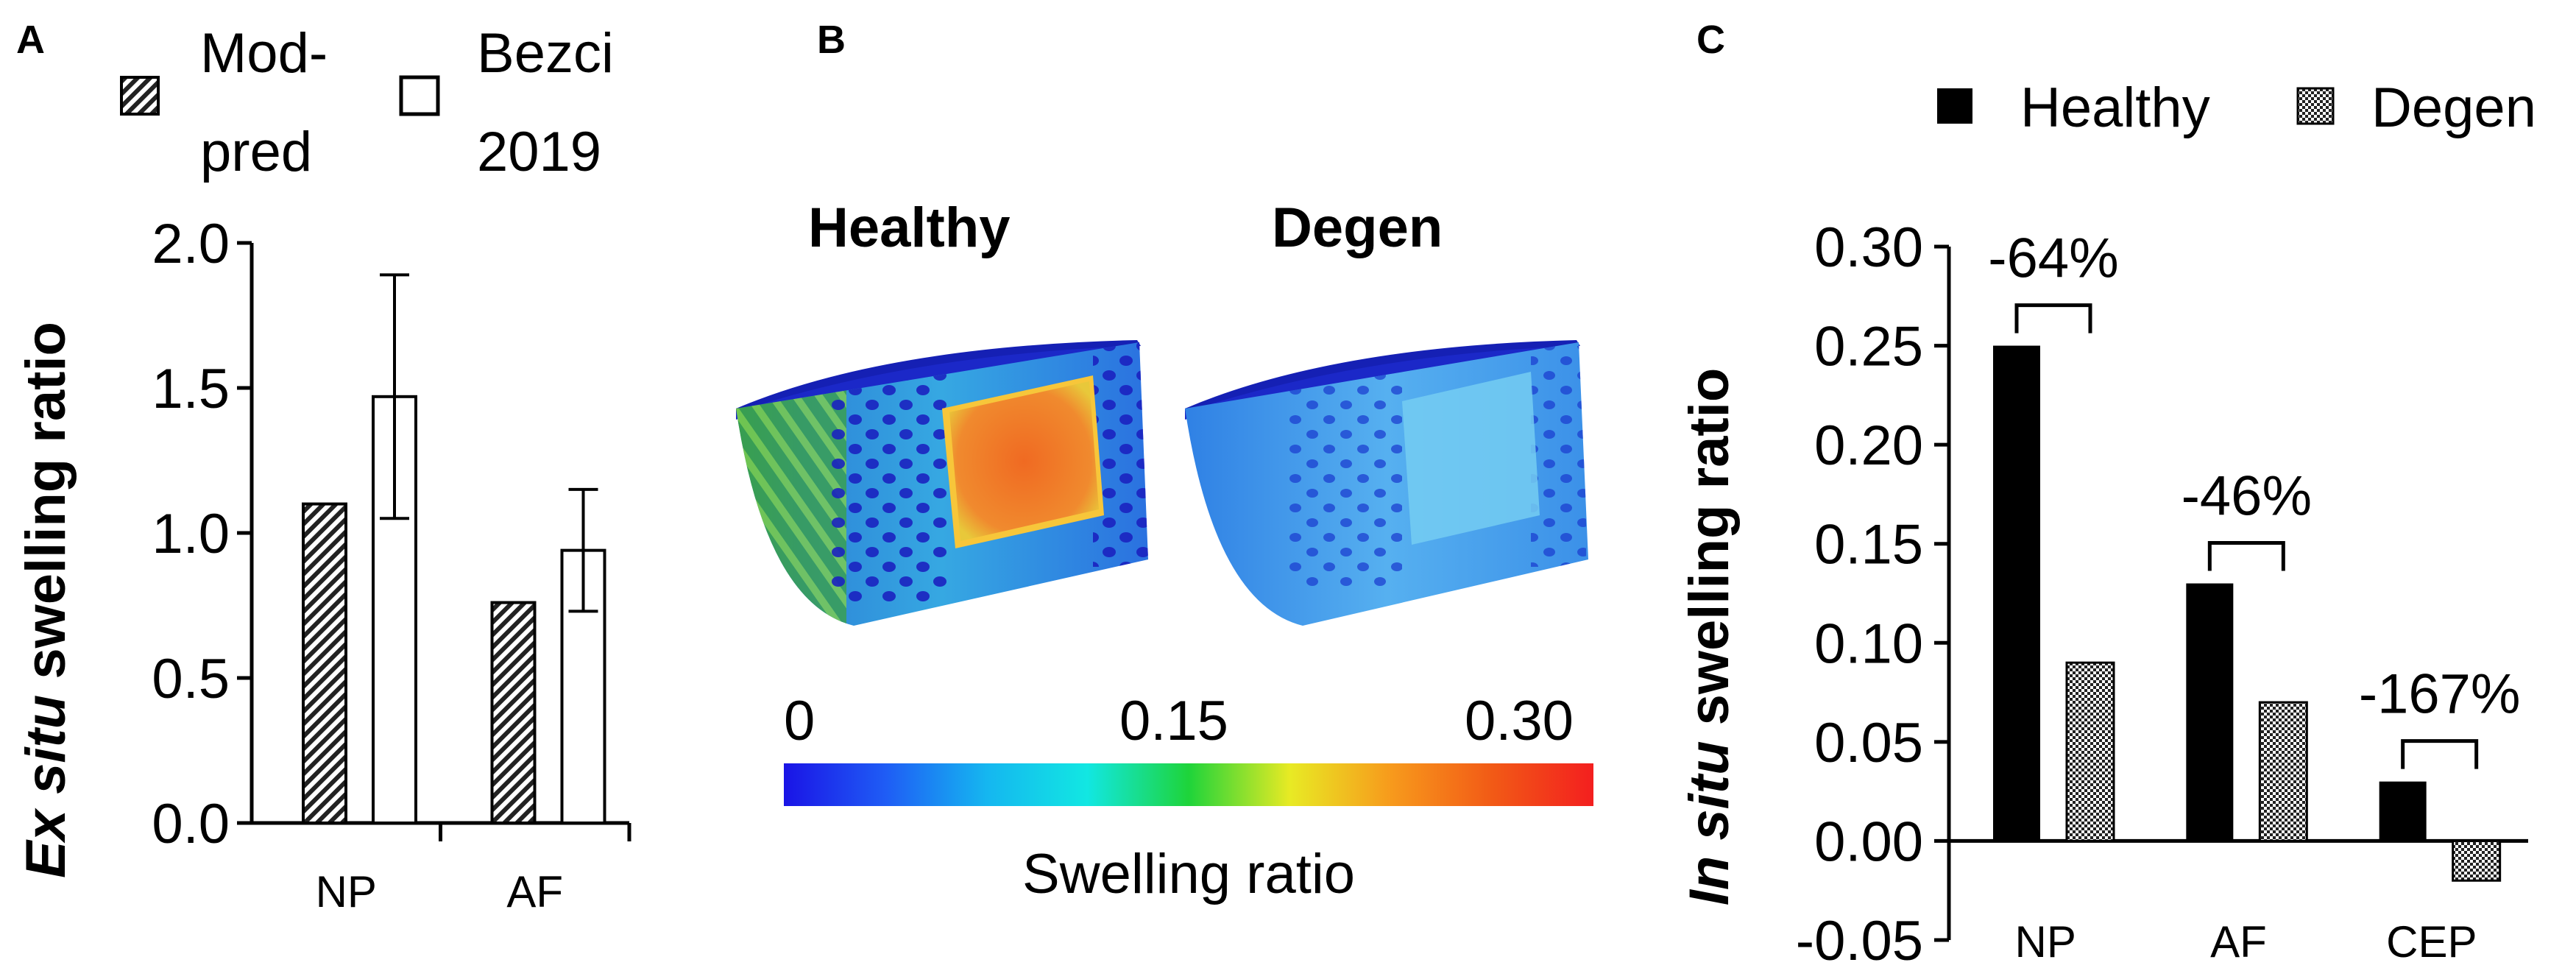  Describe the element at coordinates (2315, 106) in the screenshot. I see `legend-swatch-degen` at that location.